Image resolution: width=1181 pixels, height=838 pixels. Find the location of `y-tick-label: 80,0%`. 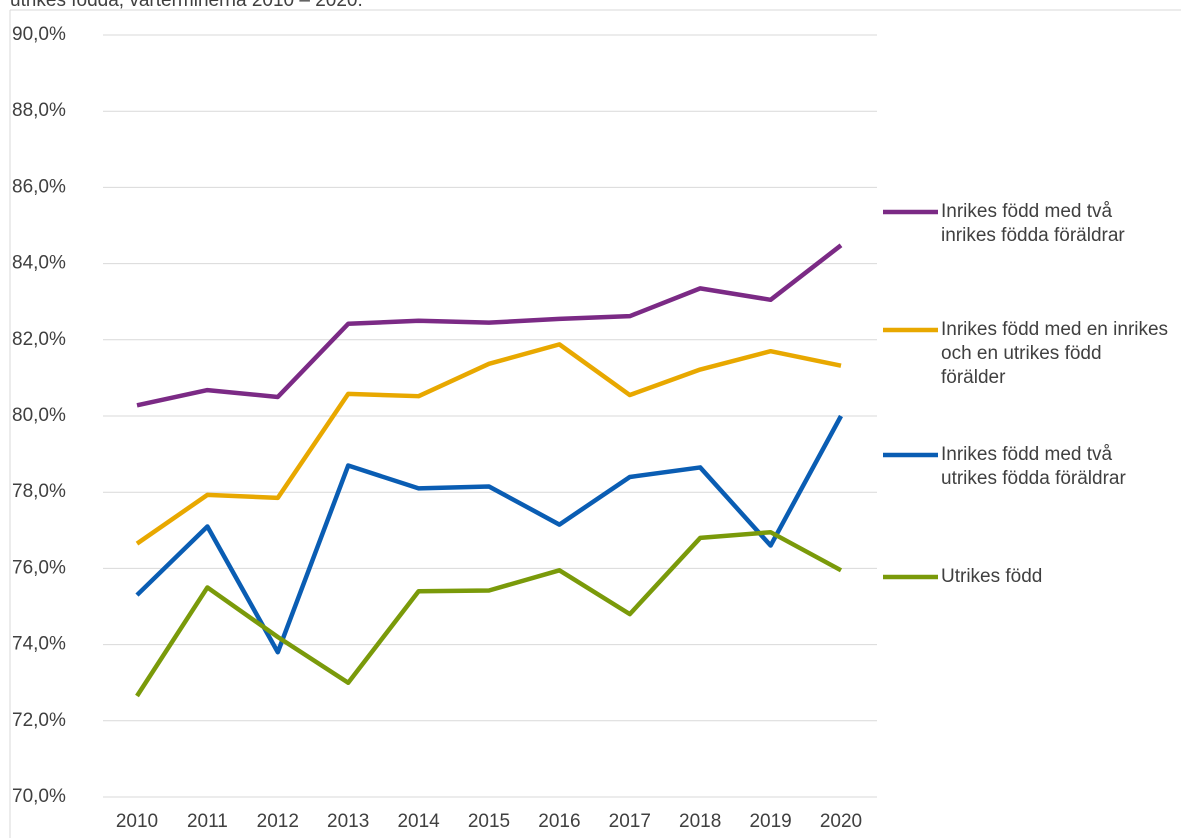

y-tick-label: 80,0% is located at coordinates (39, 415).